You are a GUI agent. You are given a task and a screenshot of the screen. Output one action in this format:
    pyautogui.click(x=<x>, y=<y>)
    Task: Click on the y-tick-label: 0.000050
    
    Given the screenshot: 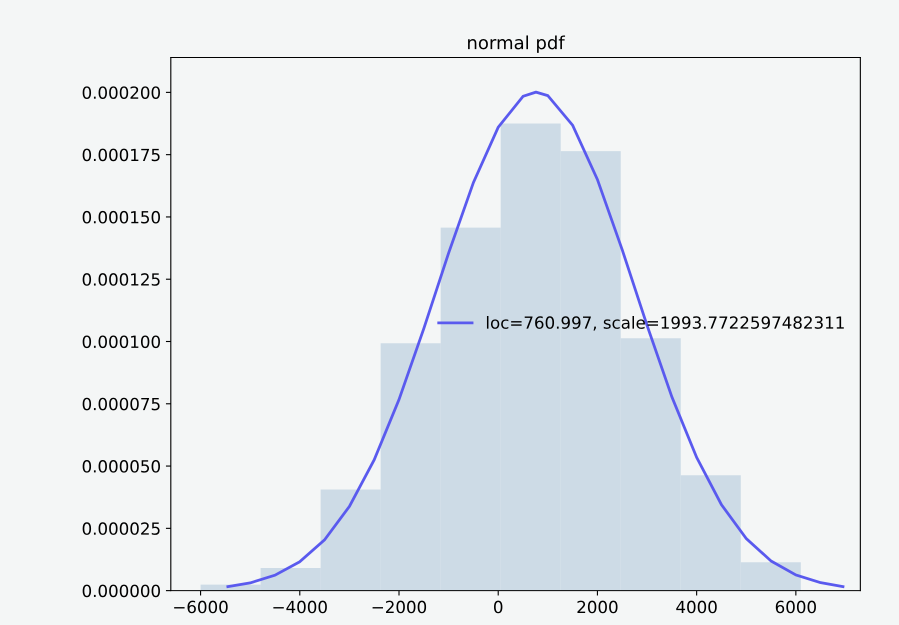 What is the action you would take?
    pyautogui.click(x=121, y=466)
    